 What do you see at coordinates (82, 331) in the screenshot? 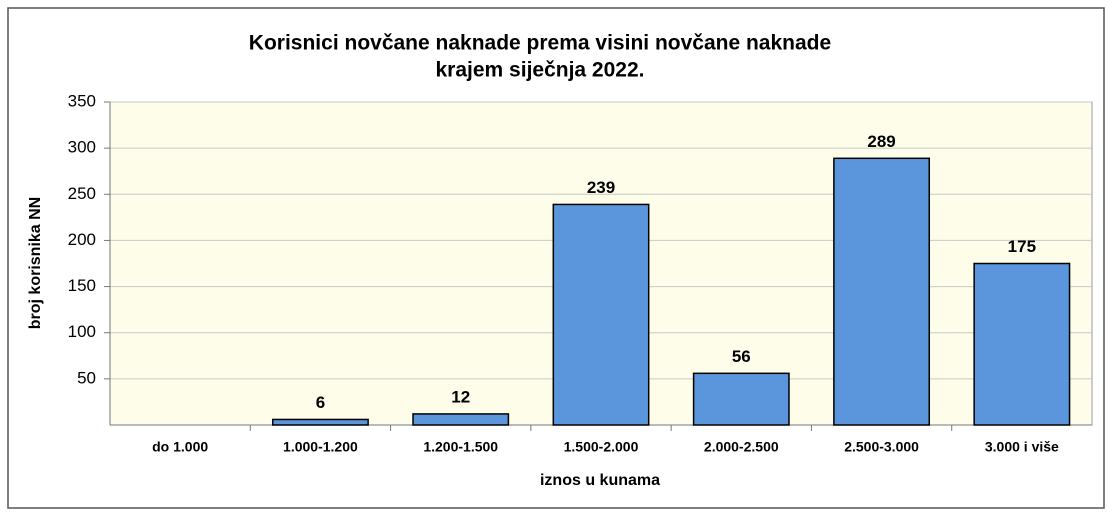
I see `y-tick-label: 100` at bounding box center [82, 331].